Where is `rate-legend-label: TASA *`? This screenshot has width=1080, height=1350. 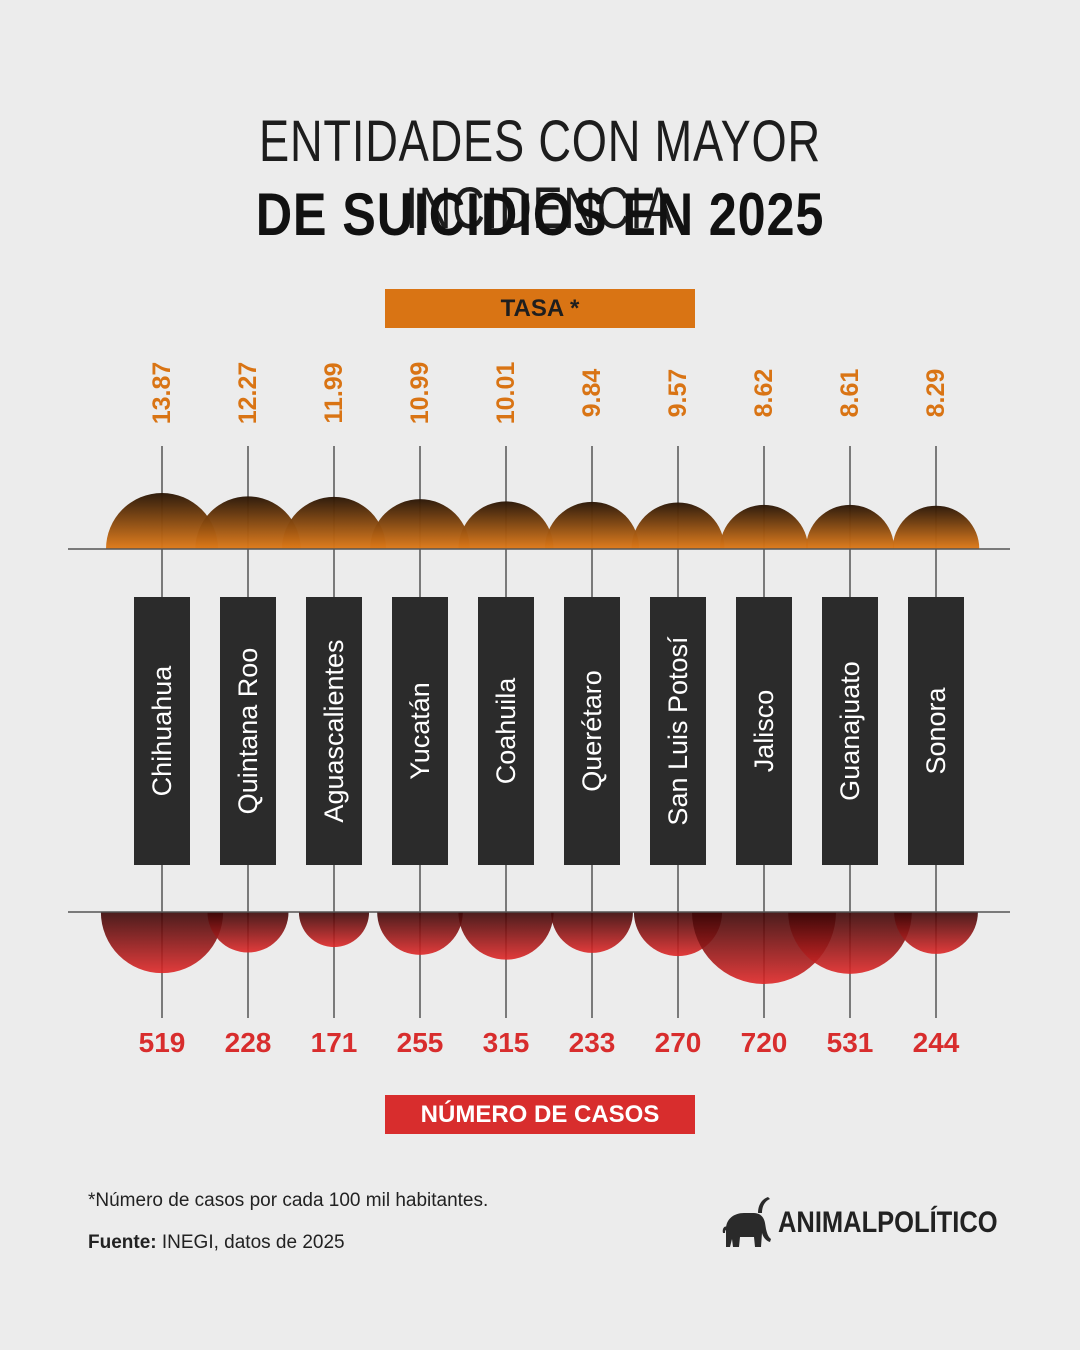
rate-legend-label: TASA * is located at coordinates (540, 308).